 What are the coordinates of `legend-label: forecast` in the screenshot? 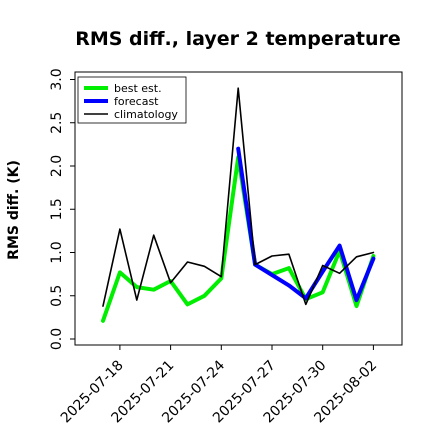 It's located at (136, 101).